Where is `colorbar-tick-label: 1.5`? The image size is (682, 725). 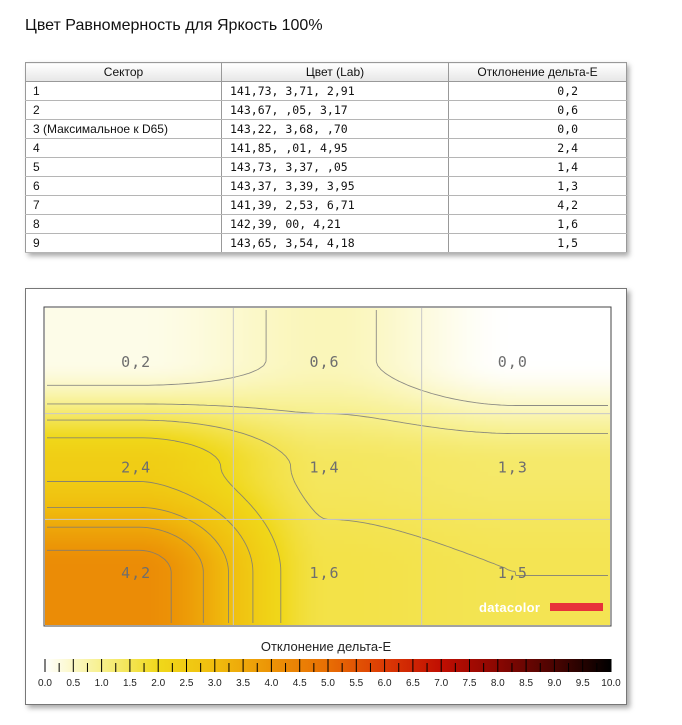
colorbar-tick-label: 1.5 is located at coordinates (130, 683).